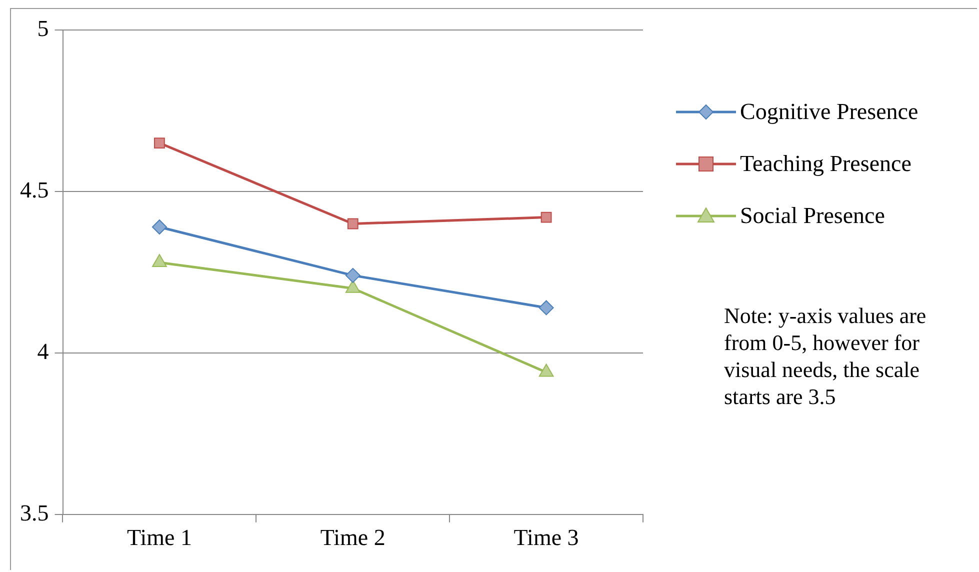 The height and width of the screenshot is (572, 979). Describe the element at coordinates (829, 112) in the screenshot. I see `legend-label: Cognitive Presence` at that location.